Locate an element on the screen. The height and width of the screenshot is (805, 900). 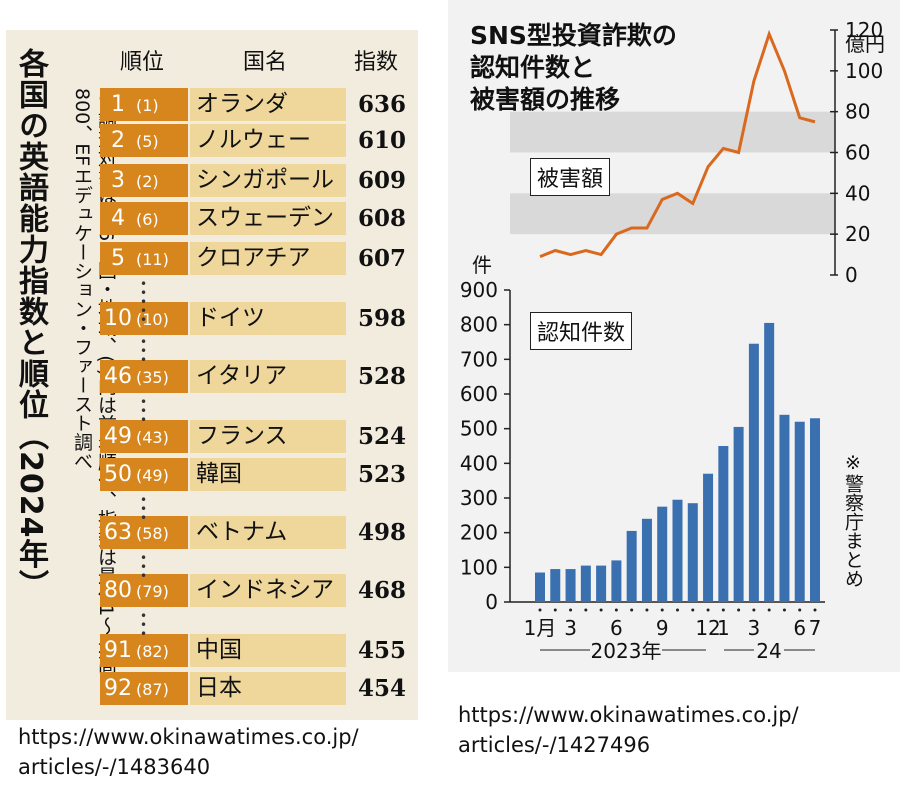
header-index: 指数 is located at coordinates (376, 62).